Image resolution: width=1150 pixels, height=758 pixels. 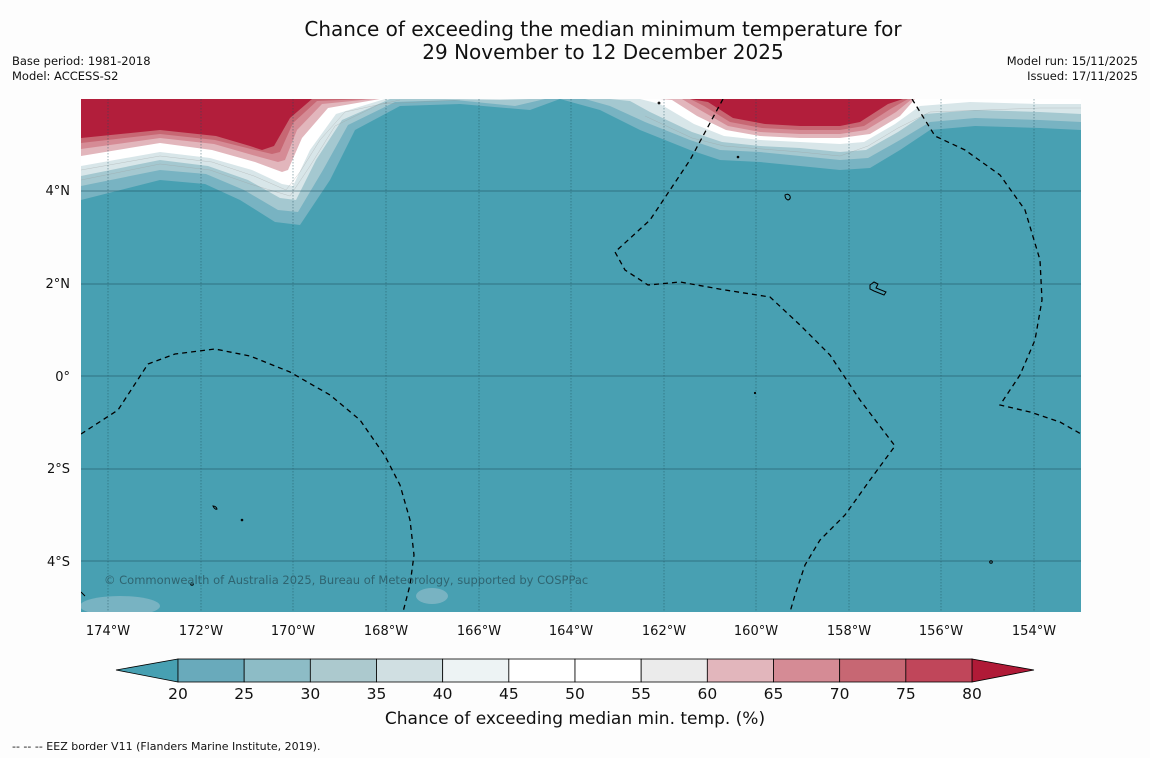 I want to click on colorbar-tick-label: 45, so click(x=509, y=694).